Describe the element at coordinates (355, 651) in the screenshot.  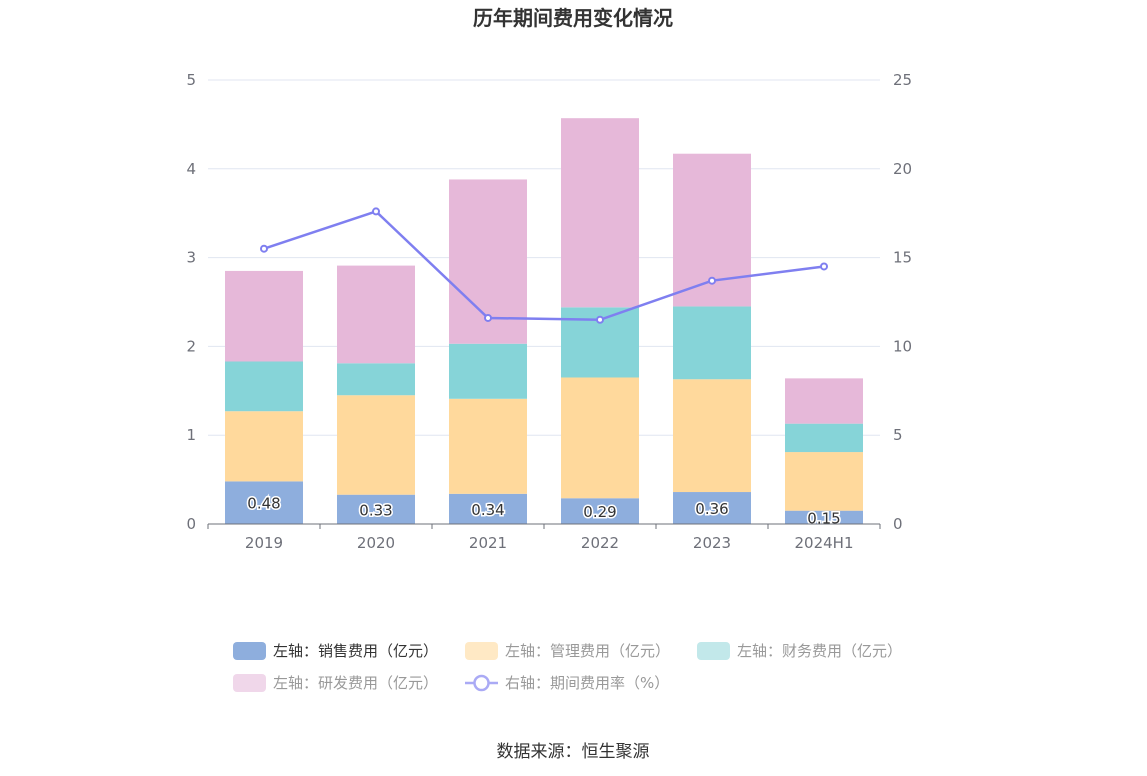
I see `legend-label: 左轴：销售费用（亿元）` at that location.